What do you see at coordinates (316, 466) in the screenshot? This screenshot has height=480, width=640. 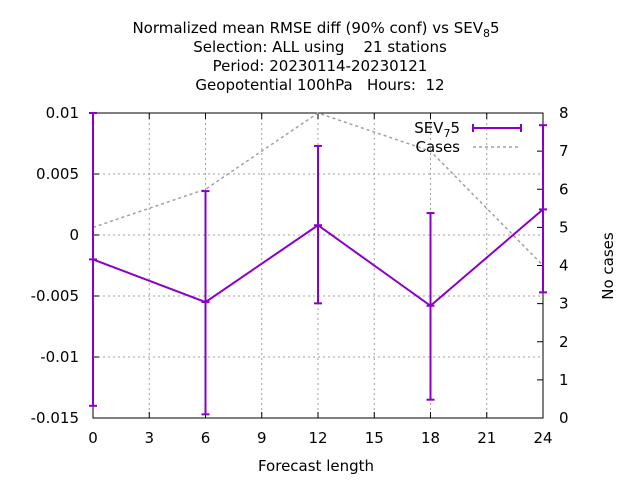 I see `x-axis-label: Forecast length` at bounding box center [316, 466].